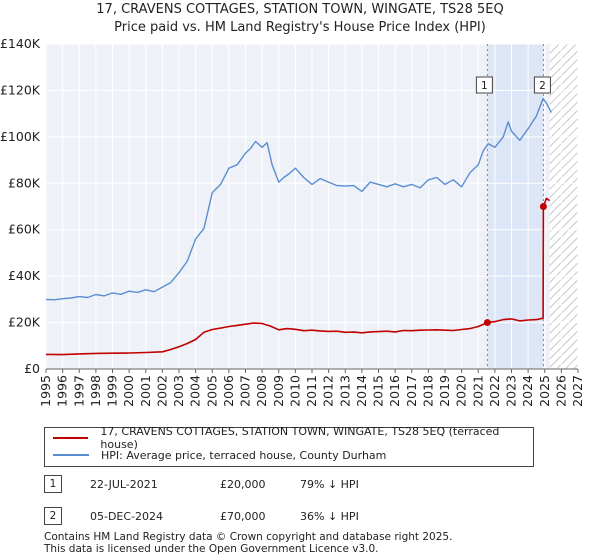 The height and width of the screenshot is (560, 600). Describe the element at coordinates (294, 391) in the screenshot. I see `x-tick-label: 2010` at that location.